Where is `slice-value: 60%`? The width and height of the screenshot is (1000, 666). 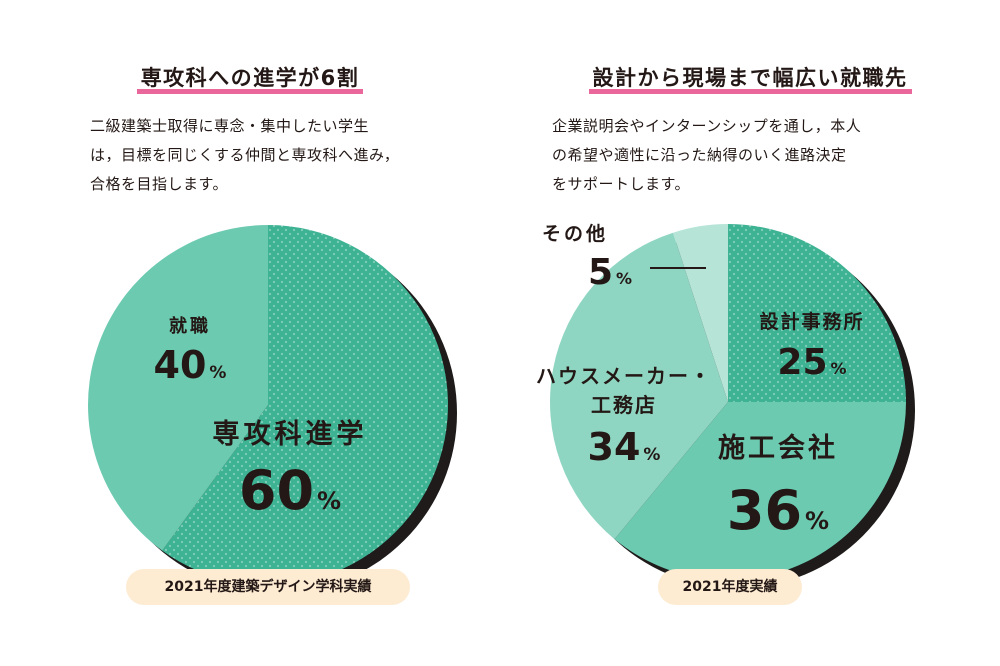 slice-value: 60% is located at coordinates (290, 490).